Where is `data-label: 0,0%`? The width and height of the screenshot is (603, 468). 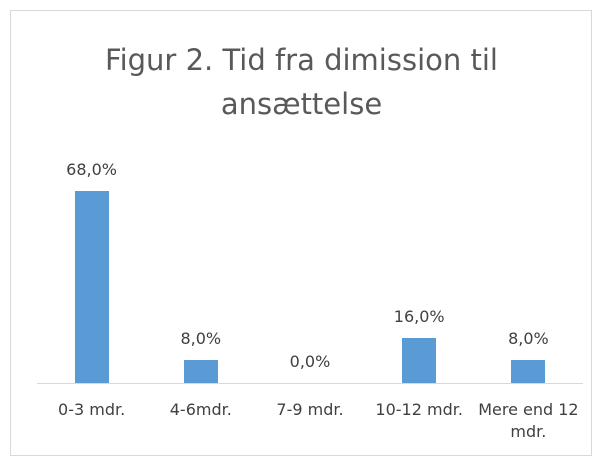
data-label: 0,0% is located at coordinates (310, 361).